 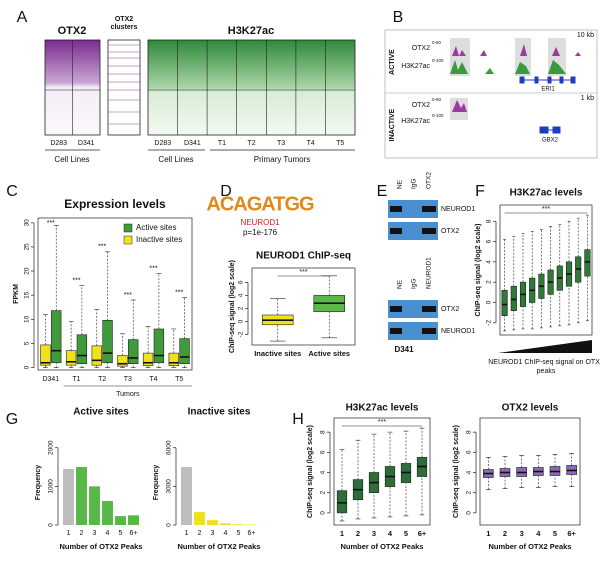 What do you see at coordinates (429, 273) in the screenshot?
I see `lane-label: NEUROD1` at bounding box center [429, 273].